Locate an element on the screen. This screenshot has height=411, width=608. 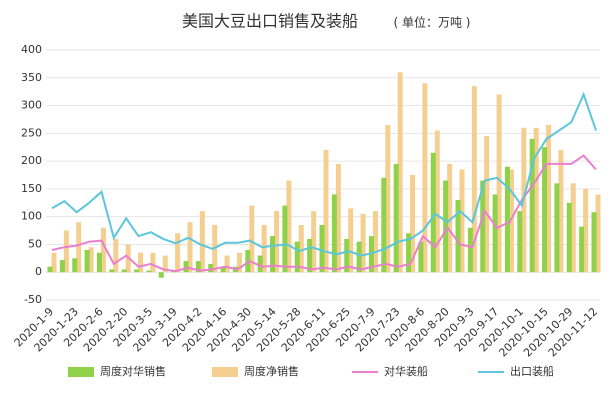
y-tick-label: 100 is located at coordinates (31, 216).